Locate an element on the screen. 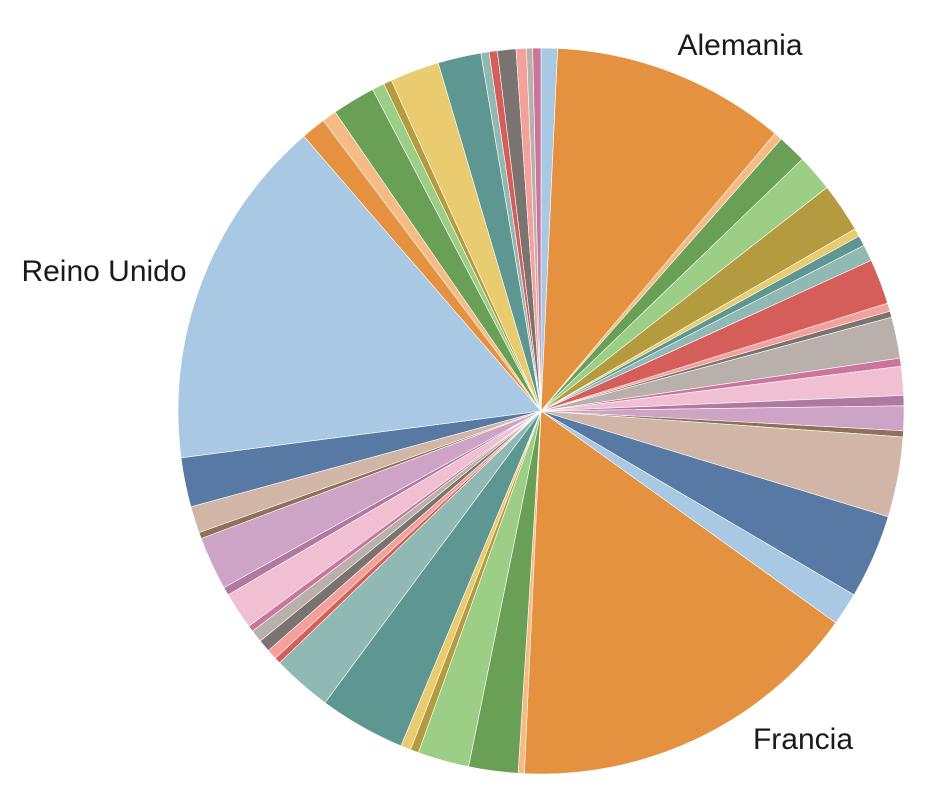  slice-label: Francia is located at coordinates (803, 739).